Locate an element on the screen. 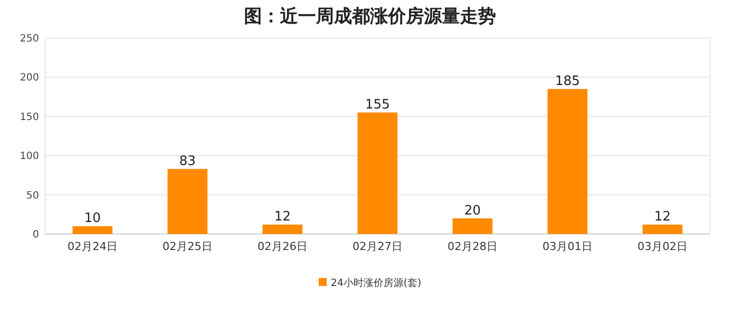  x-tick-label: 03月02日 is located at coordinates (663, 246).